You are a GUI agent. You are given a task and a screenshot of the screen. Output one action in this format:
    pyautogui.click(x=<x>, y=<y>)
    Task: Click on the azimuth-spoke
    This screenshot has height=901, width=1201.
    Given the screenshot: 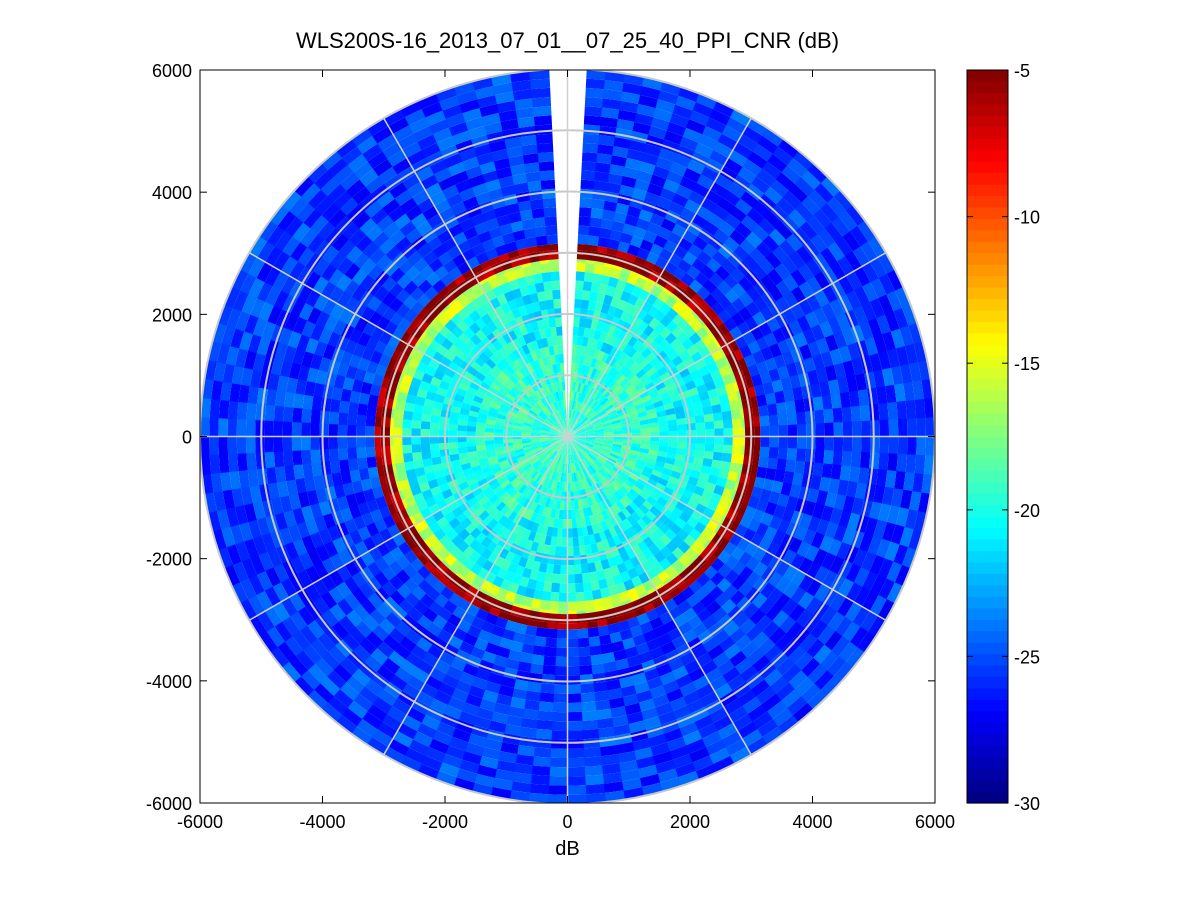 What is the action you would take?
    pyautogui.click(x=727, y=345)
    